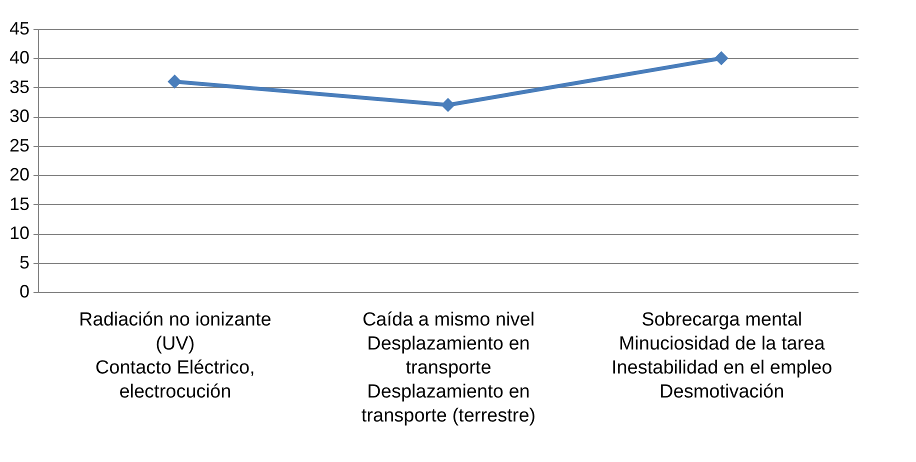 This screenshot has height=462, width=916. Describe the element at coordinates (24, 262) in the screenshot. I see `y-tick-label: 5` at that location.